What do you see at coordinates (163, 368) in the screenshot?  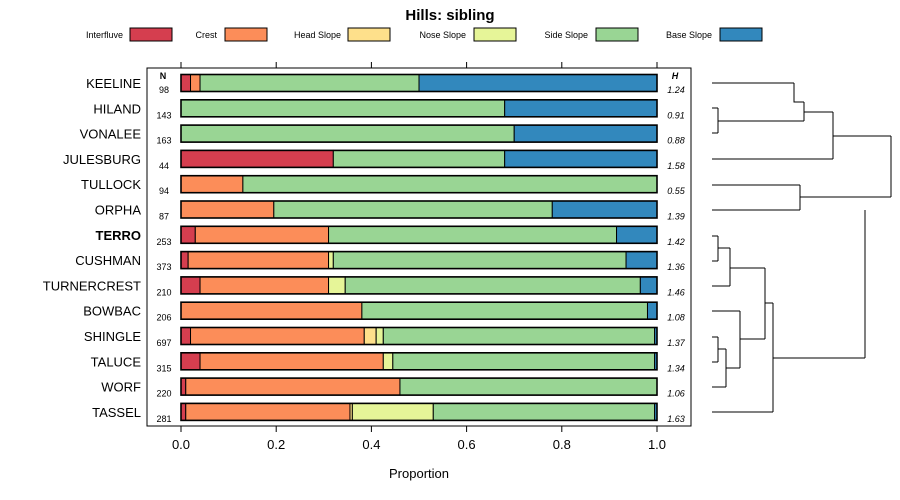 I see `n-value: 315` at bounding box center [163, 368].